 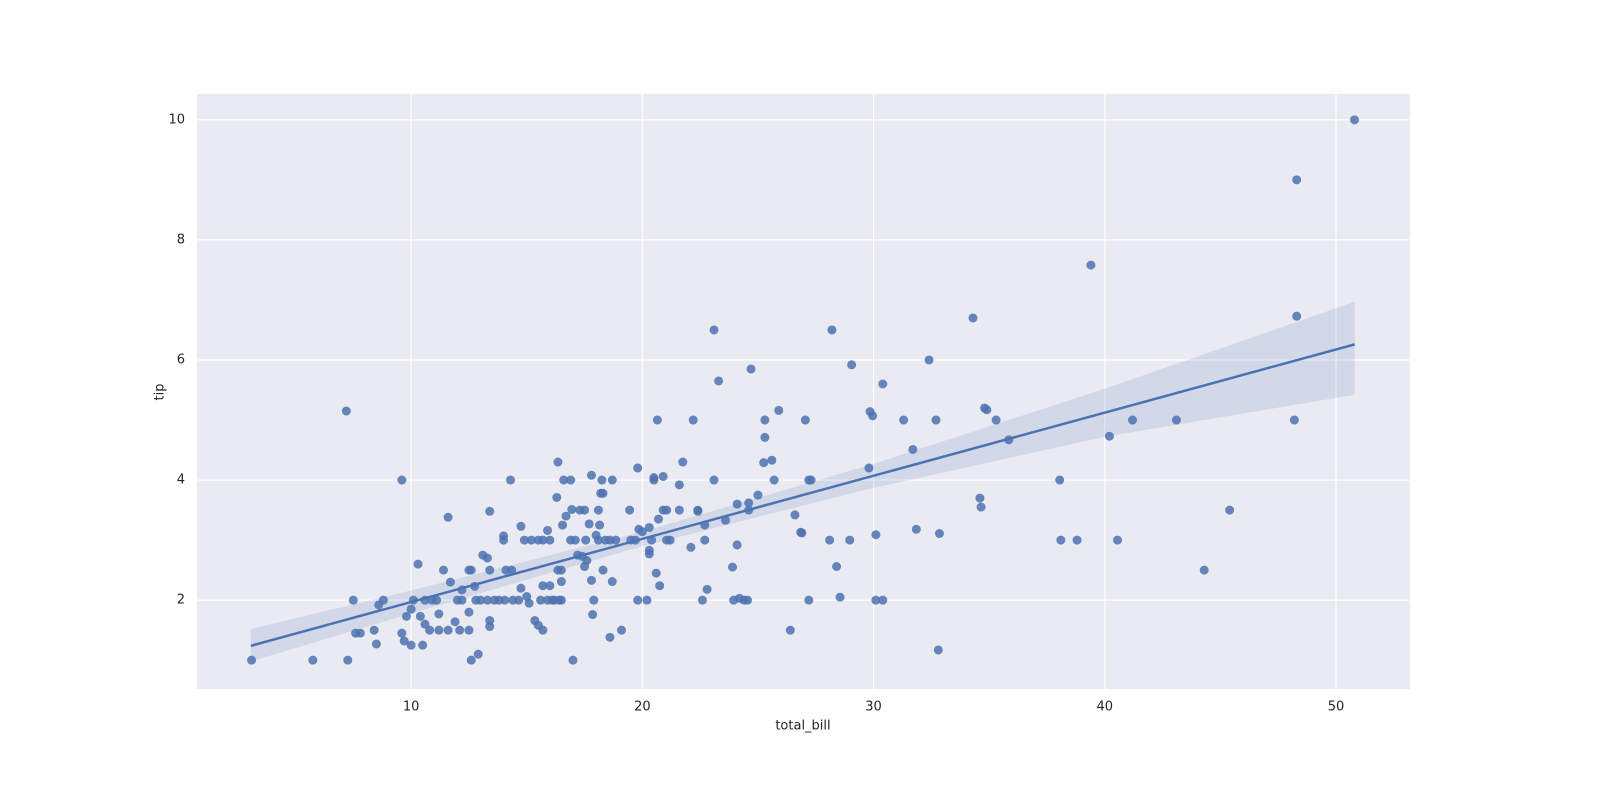 What do you see at coordinates (176, 119) in the screenshot?
I see `y-tick-label: 10` at bounding box center [176, 119].